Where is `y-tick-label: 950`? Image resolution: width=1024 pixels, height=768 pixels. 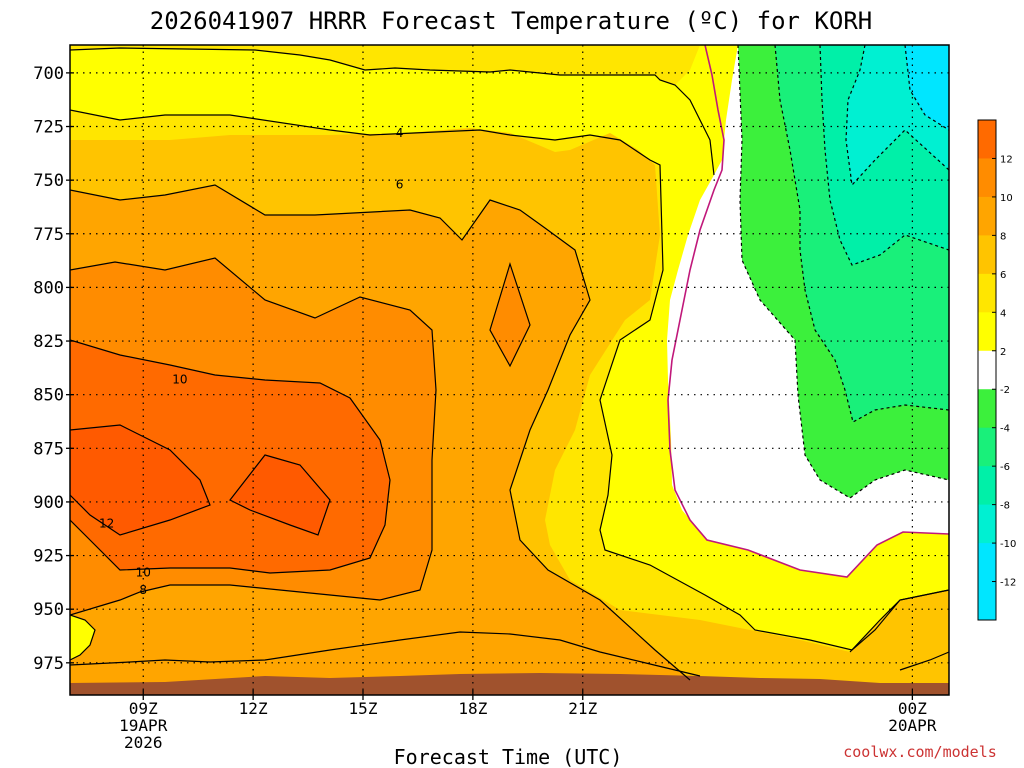
y-tick-label: 950 is located at coordinates (48, 610).